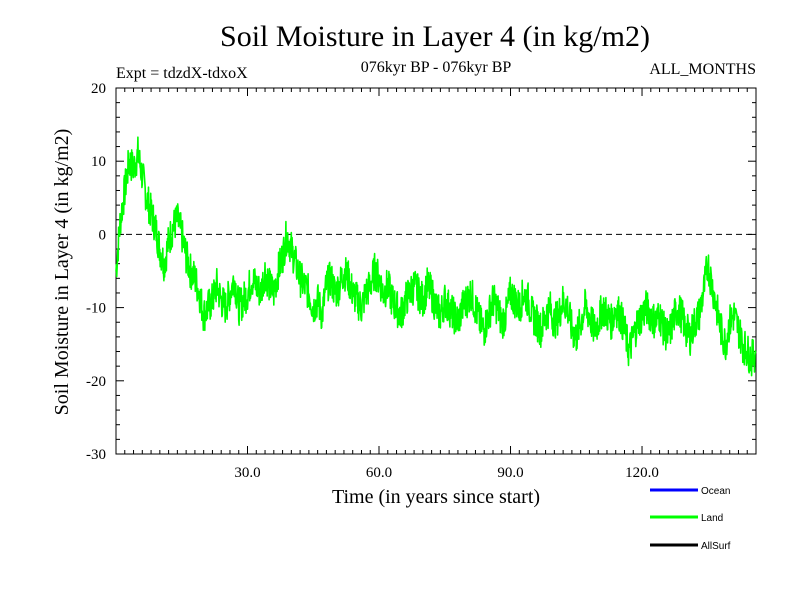 This screenshot has width=800, height=600. Describe the element at coordinates (96, 455) in the screenshot. I see `y-tick-label: -30` at that location.